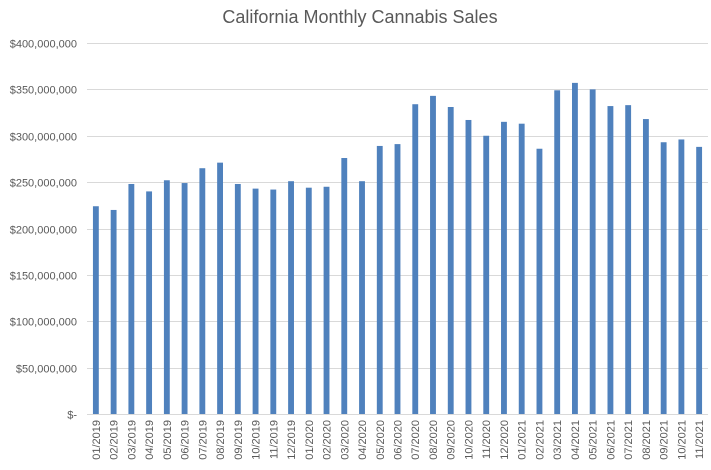  What do you see at coordinates (168, 440) in the screenshot?
I see `x-tick-label: 05/2019` at bounding box center [168, 440].